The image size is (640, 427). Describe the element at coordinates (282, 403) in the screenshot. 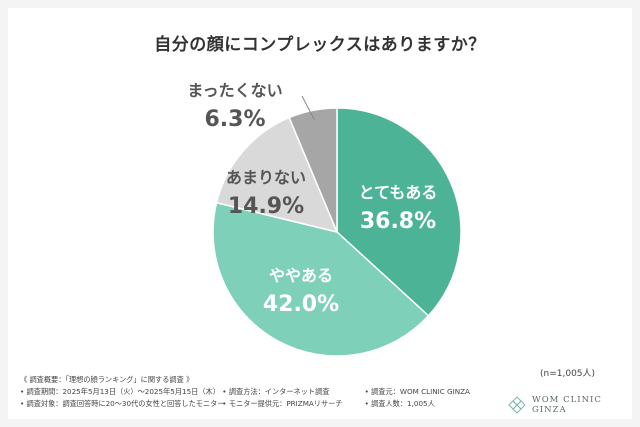

I see `notes-provider: • モニター提供元：PRIZMAリサーチ` at that location.